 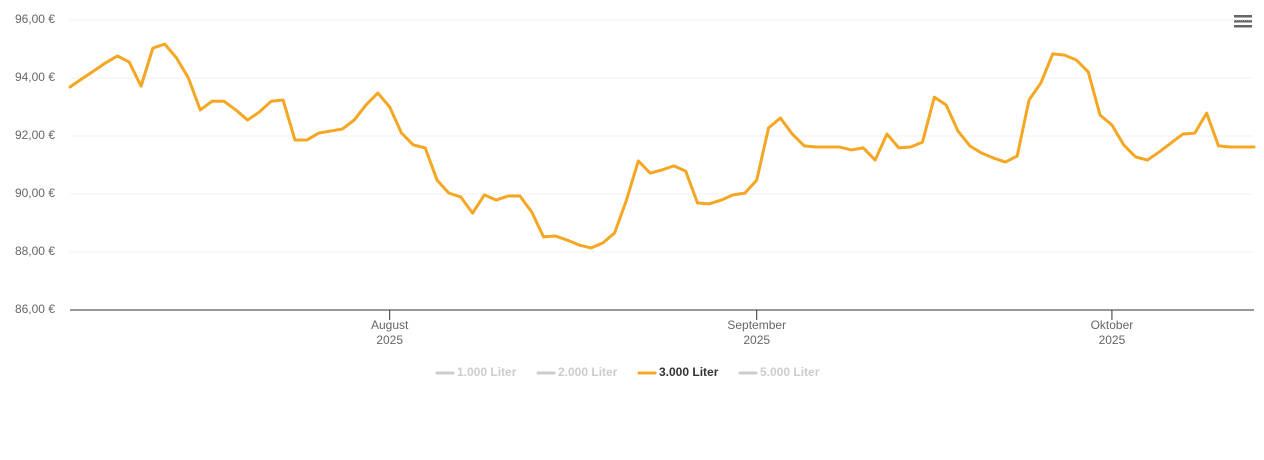 I want to click on y-tick-label: 94,00 €, so click(x=35, y=77).